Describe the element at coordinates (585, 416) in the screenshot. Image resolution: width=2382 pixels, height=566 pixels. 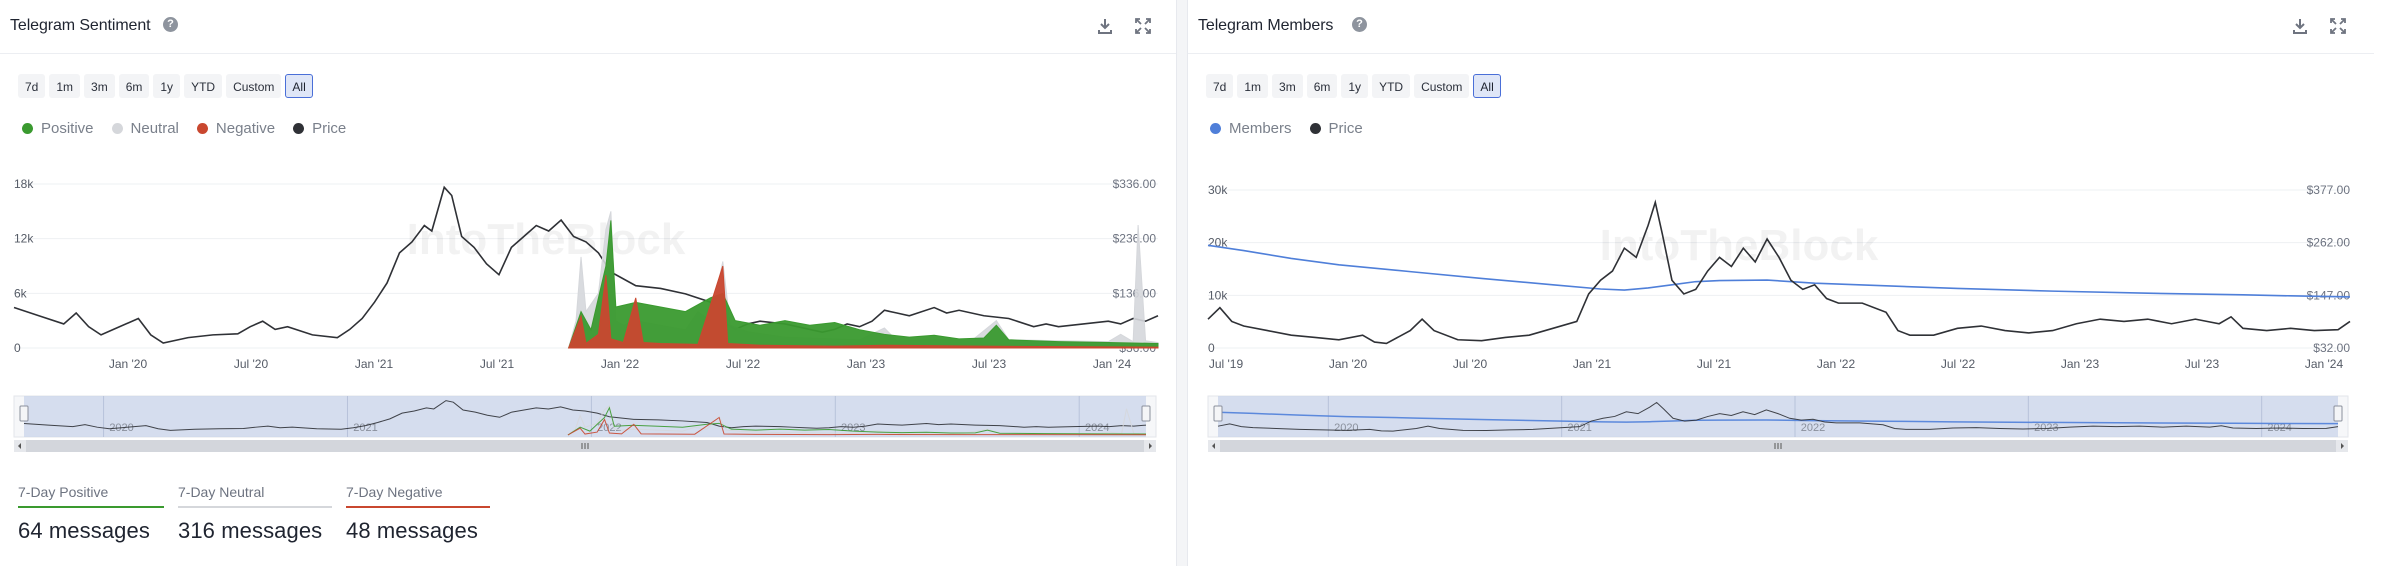
I see `navigator-selection` at that location.